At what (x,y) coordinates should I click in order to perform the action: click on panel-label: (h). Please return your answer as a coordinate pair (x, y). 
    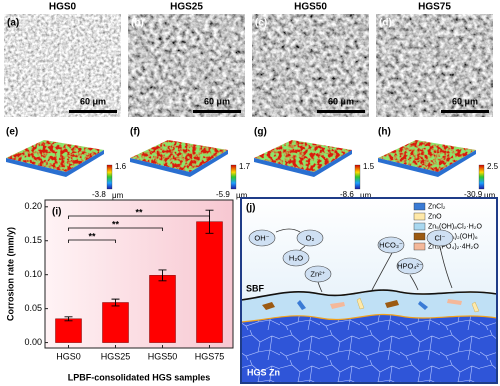
    Looking at the image, I should click on (384, 132).